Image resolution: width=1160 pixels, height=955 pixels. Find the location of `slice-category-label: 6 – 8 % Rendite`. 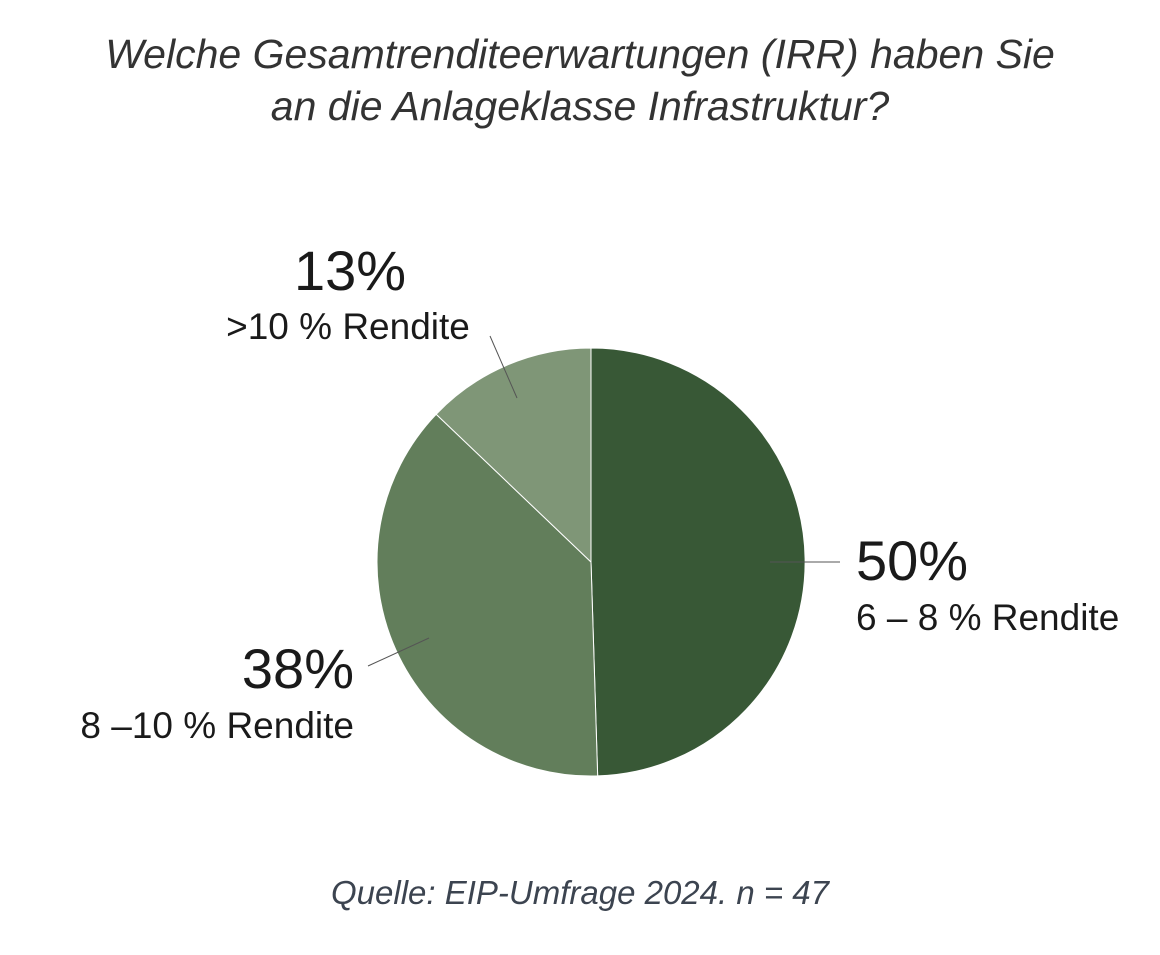

slice-category-label: 6 – 8 % Rendite is located at coordinates (987, 617).